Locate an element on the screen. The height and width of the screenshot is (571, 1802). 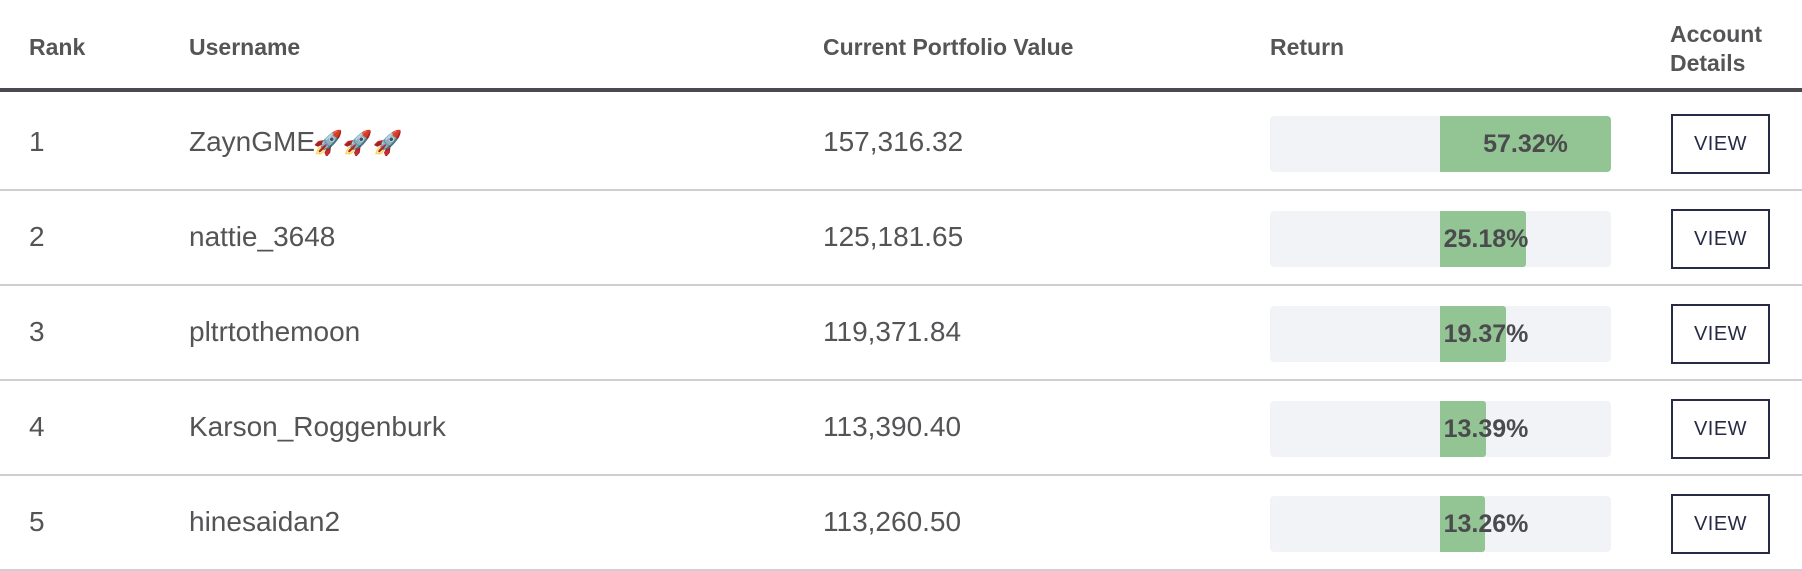
rank-cell: 5 is located at coordinates (37, 521).